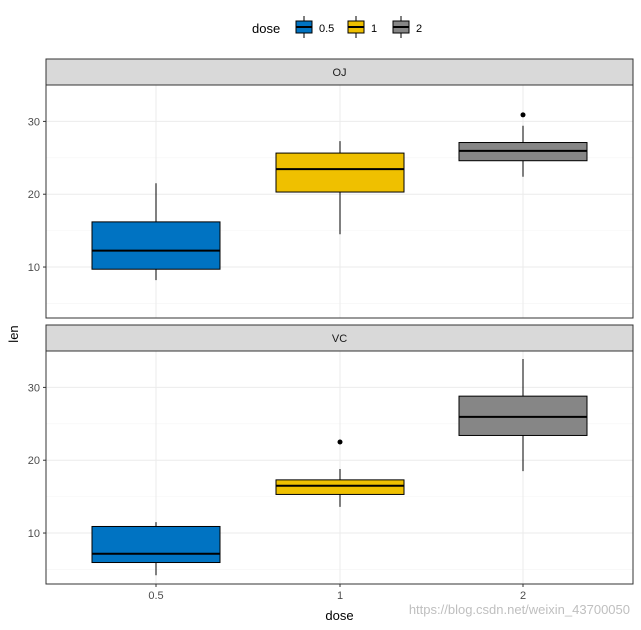 The width and height of the screenshot is (641, 630). I want to click on legend-item-2: 2, so click(407, 27).